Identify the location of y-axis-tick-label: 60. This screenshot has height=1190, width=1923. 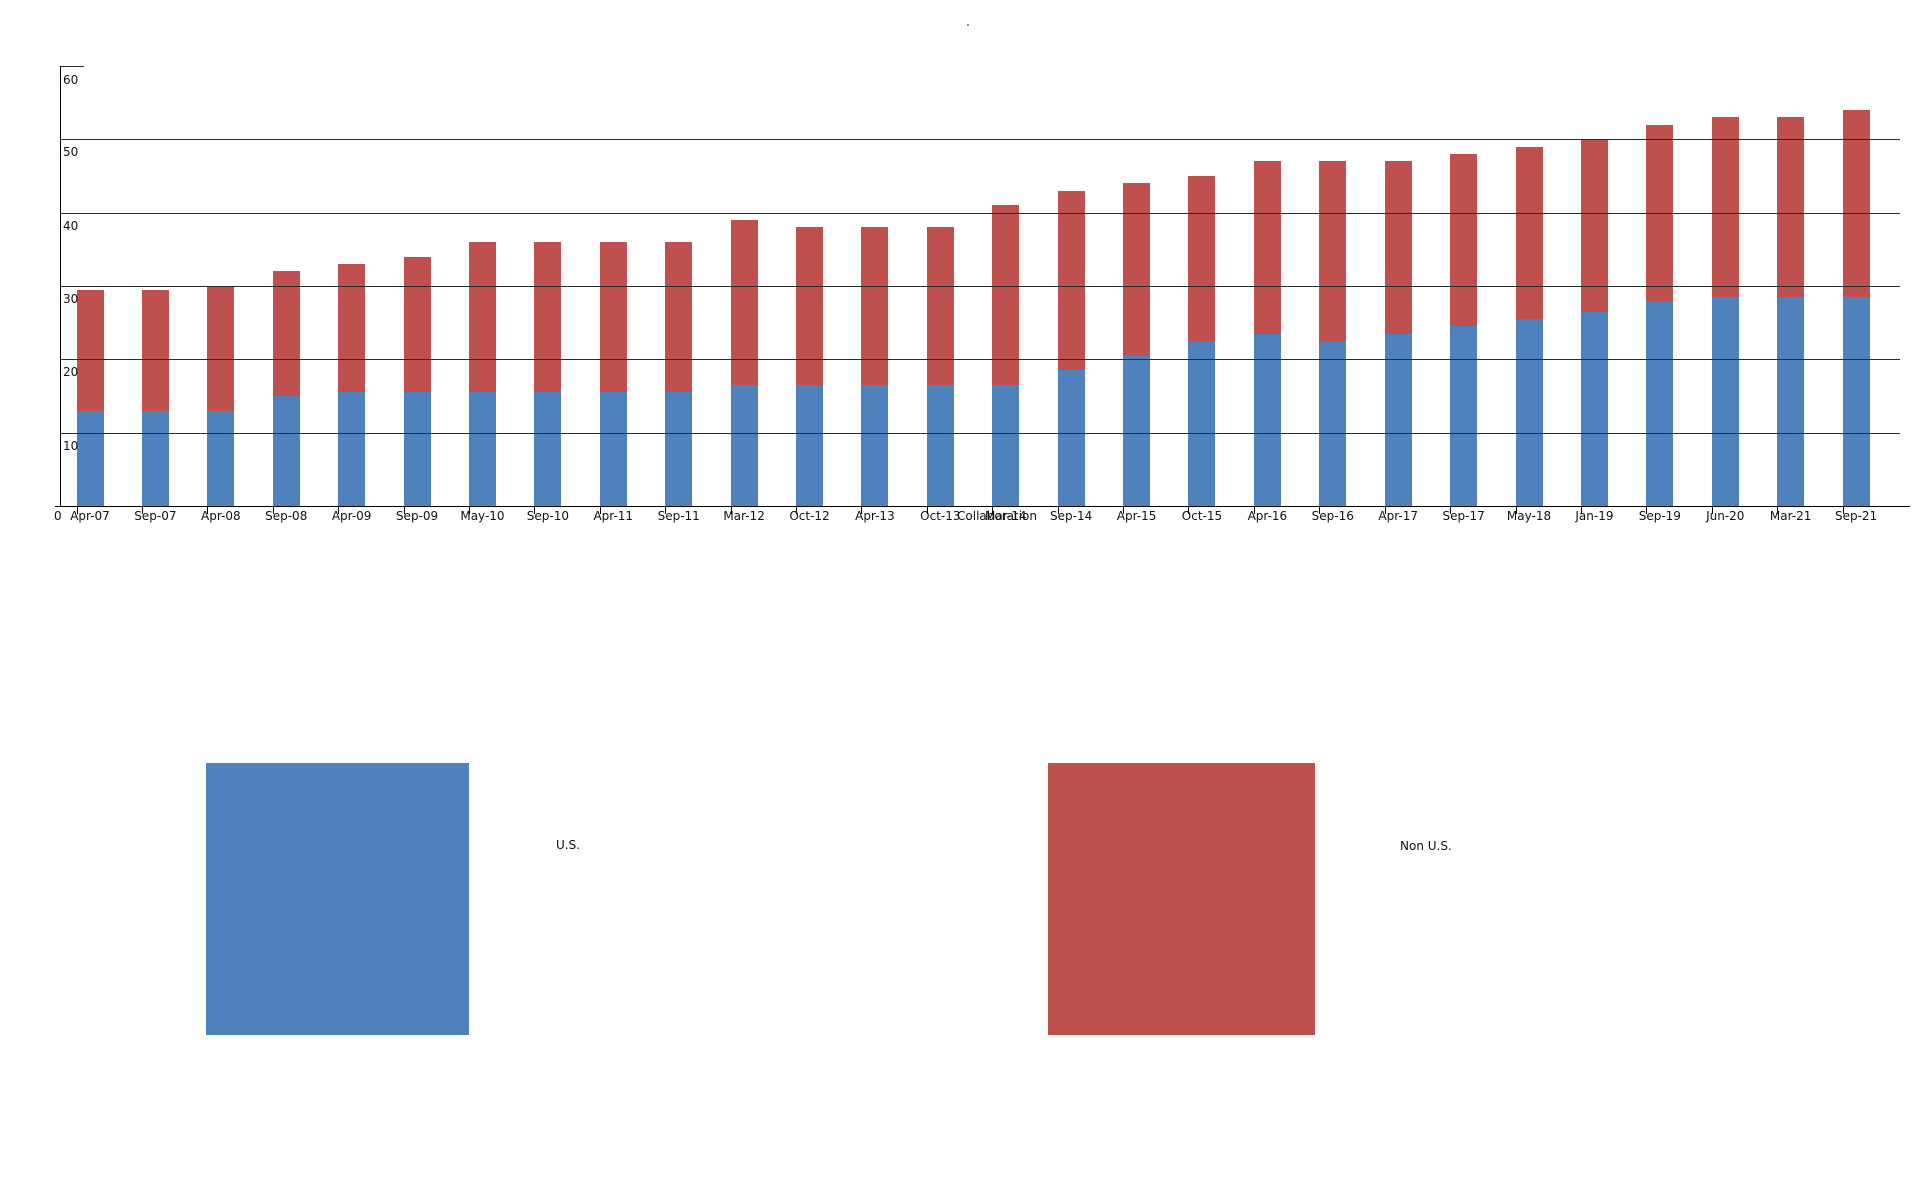
(71, 80).